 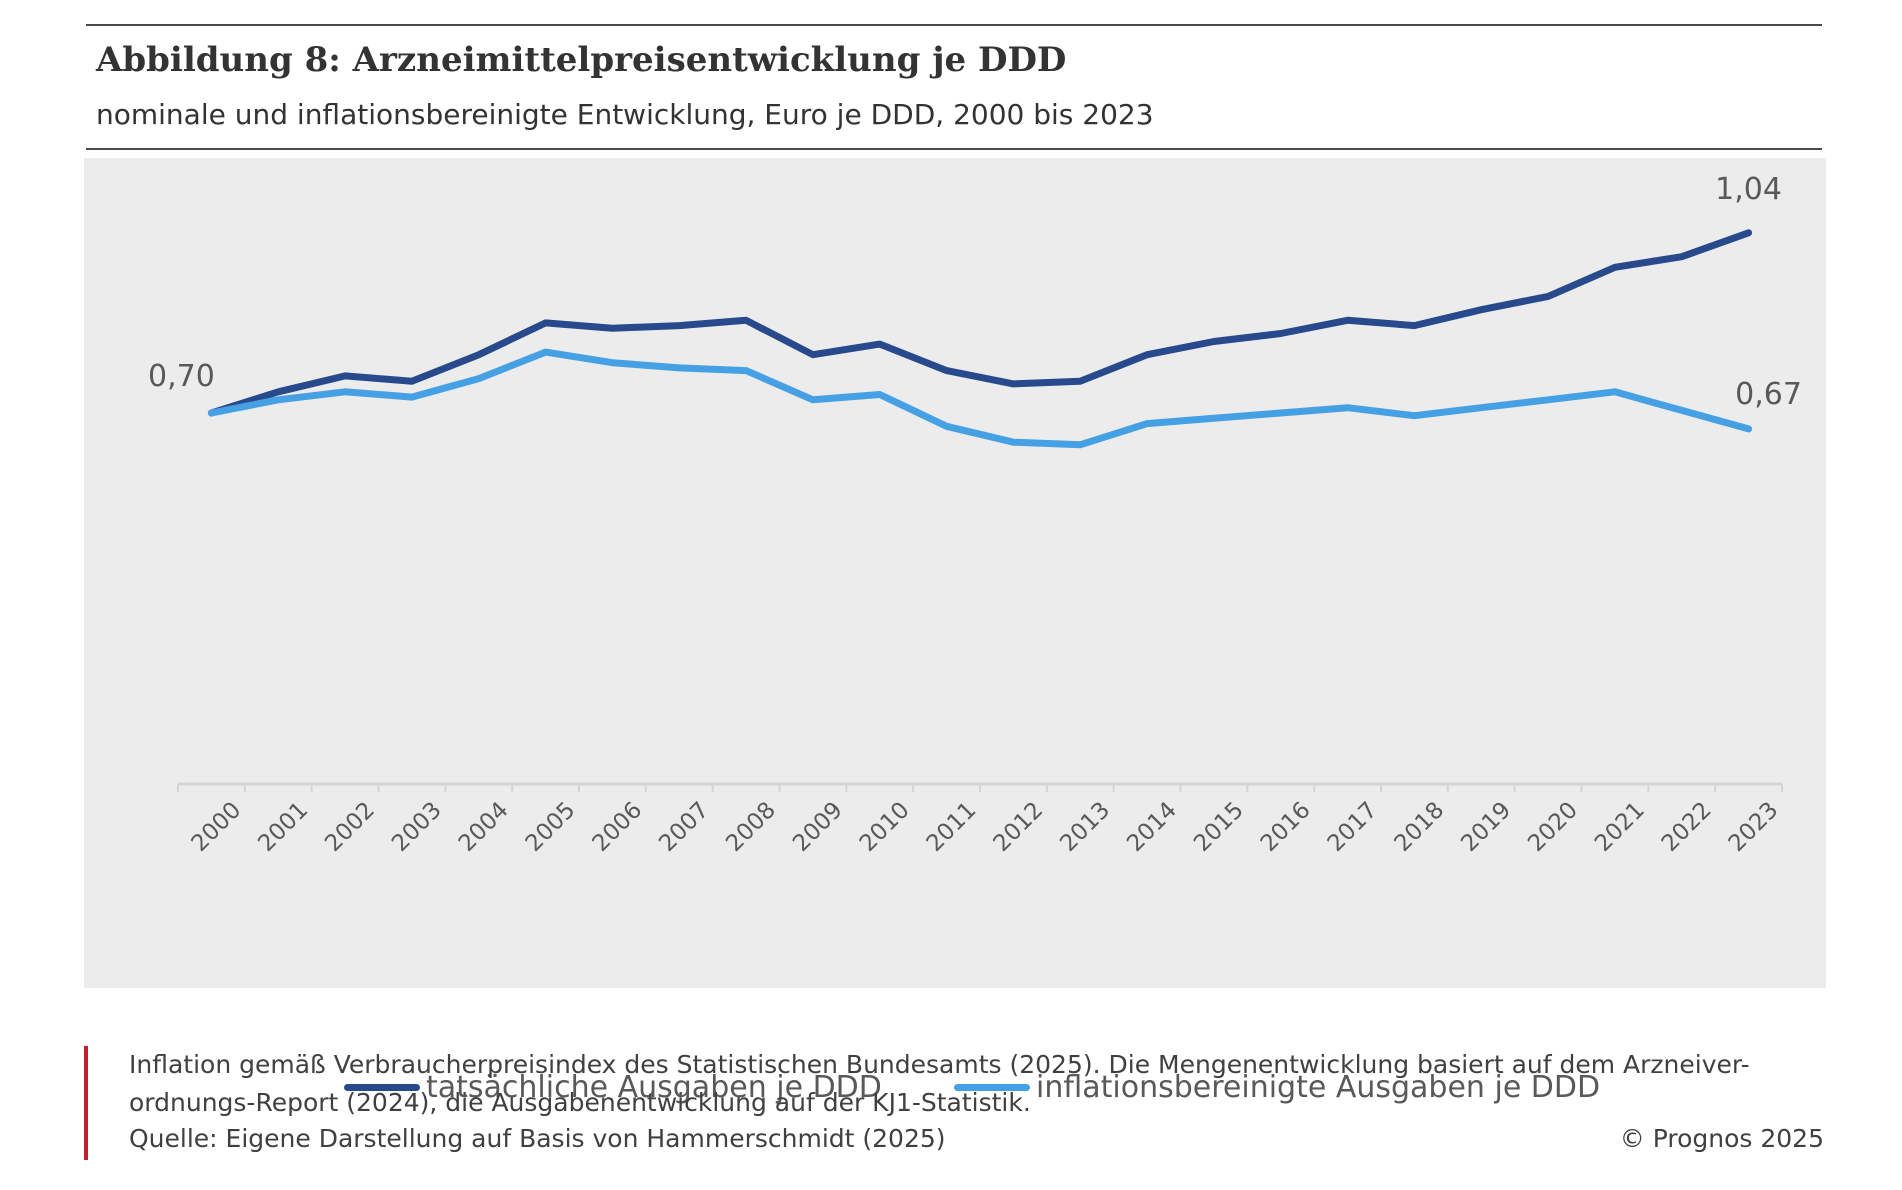 What do you see at coordinates (751, 827) in the screenshot?
I see `x-tick-label-2008: 2008` at bounding box center [751, 827].